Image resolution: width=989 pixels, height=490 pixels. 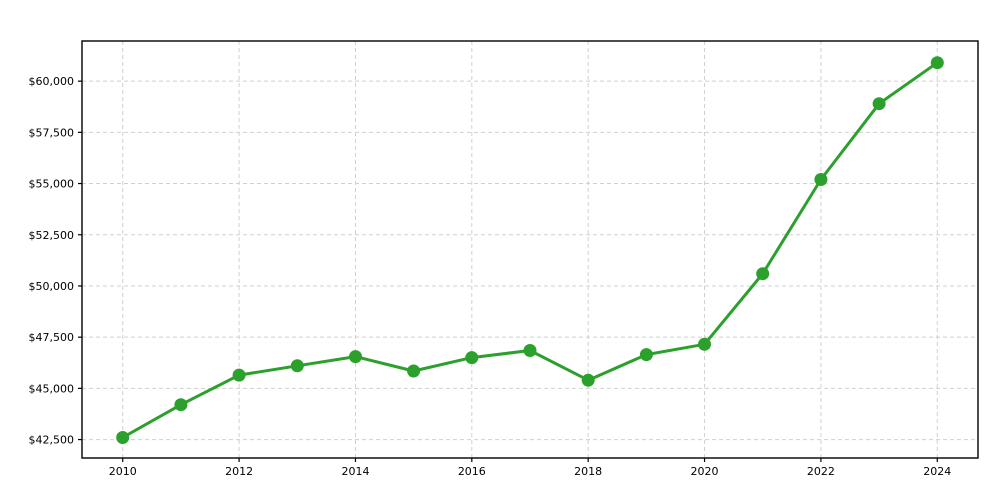 What do you see at coordinates (588, 471) in the screenshot?
I see `x-tick-label: 2018` at bounding box center [588, 471].